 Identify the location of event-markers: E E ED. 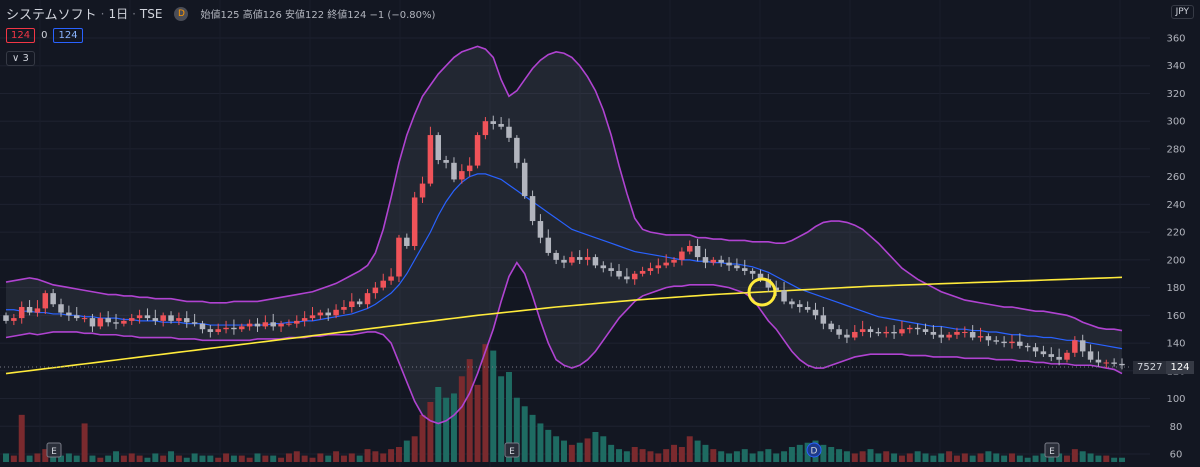
(553, 450).